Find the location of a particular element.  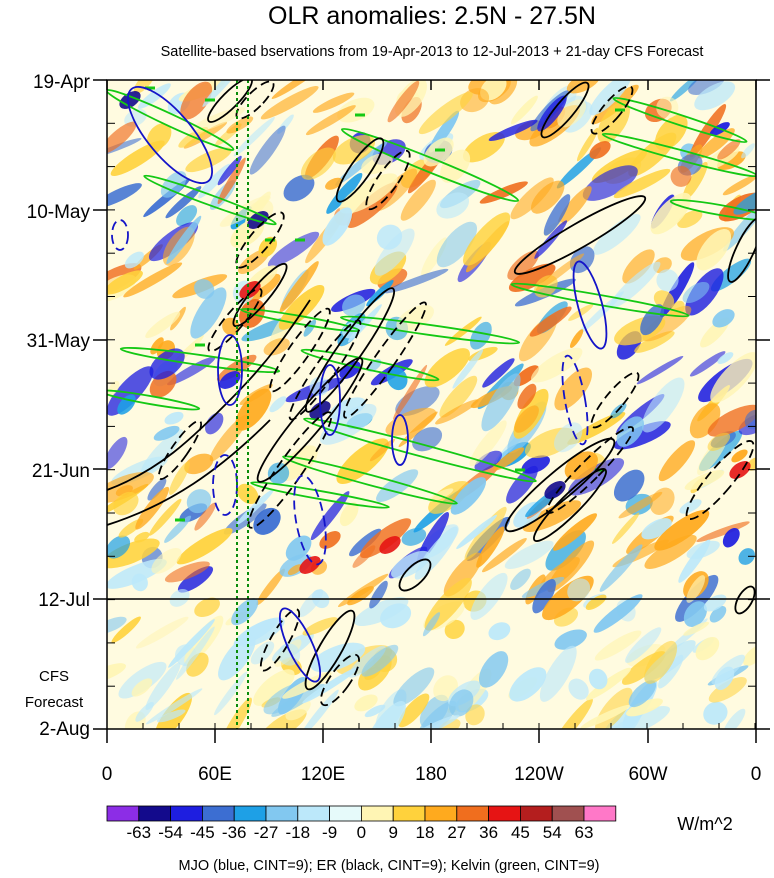

colorbar-level-label: 63 is located at coordinates (584, 832).